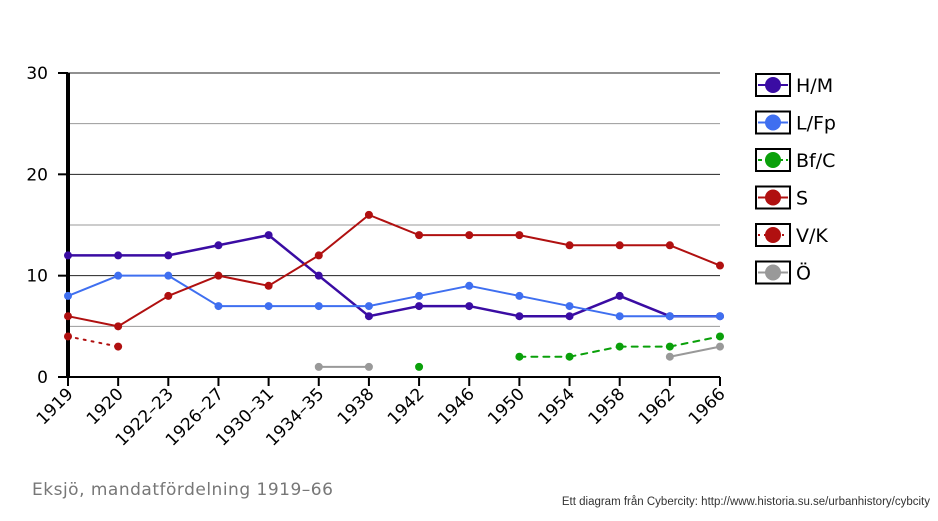 The image size is (938, 521). Describe the element at coordinates (42, 378) in the screenshot. I see `y-tick-label: 0` at that location.